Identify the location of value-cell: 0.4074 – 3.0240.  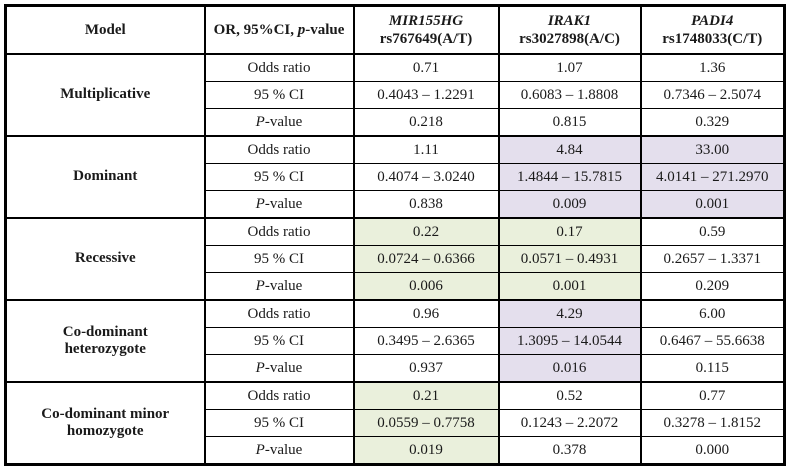
(426, 177).